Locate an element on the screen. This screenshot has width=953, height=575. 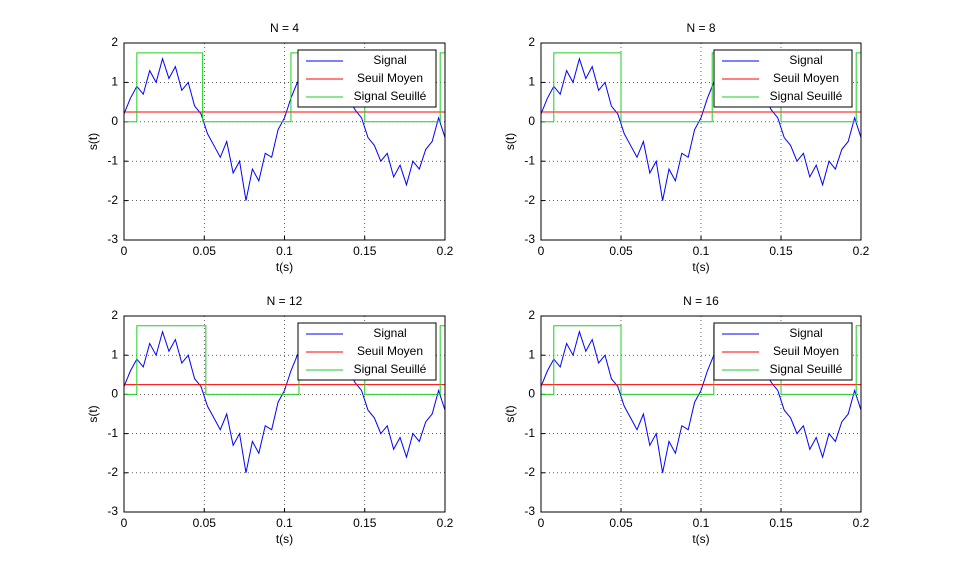
chart-title: N = 8 is located at coordinates (700, 28).